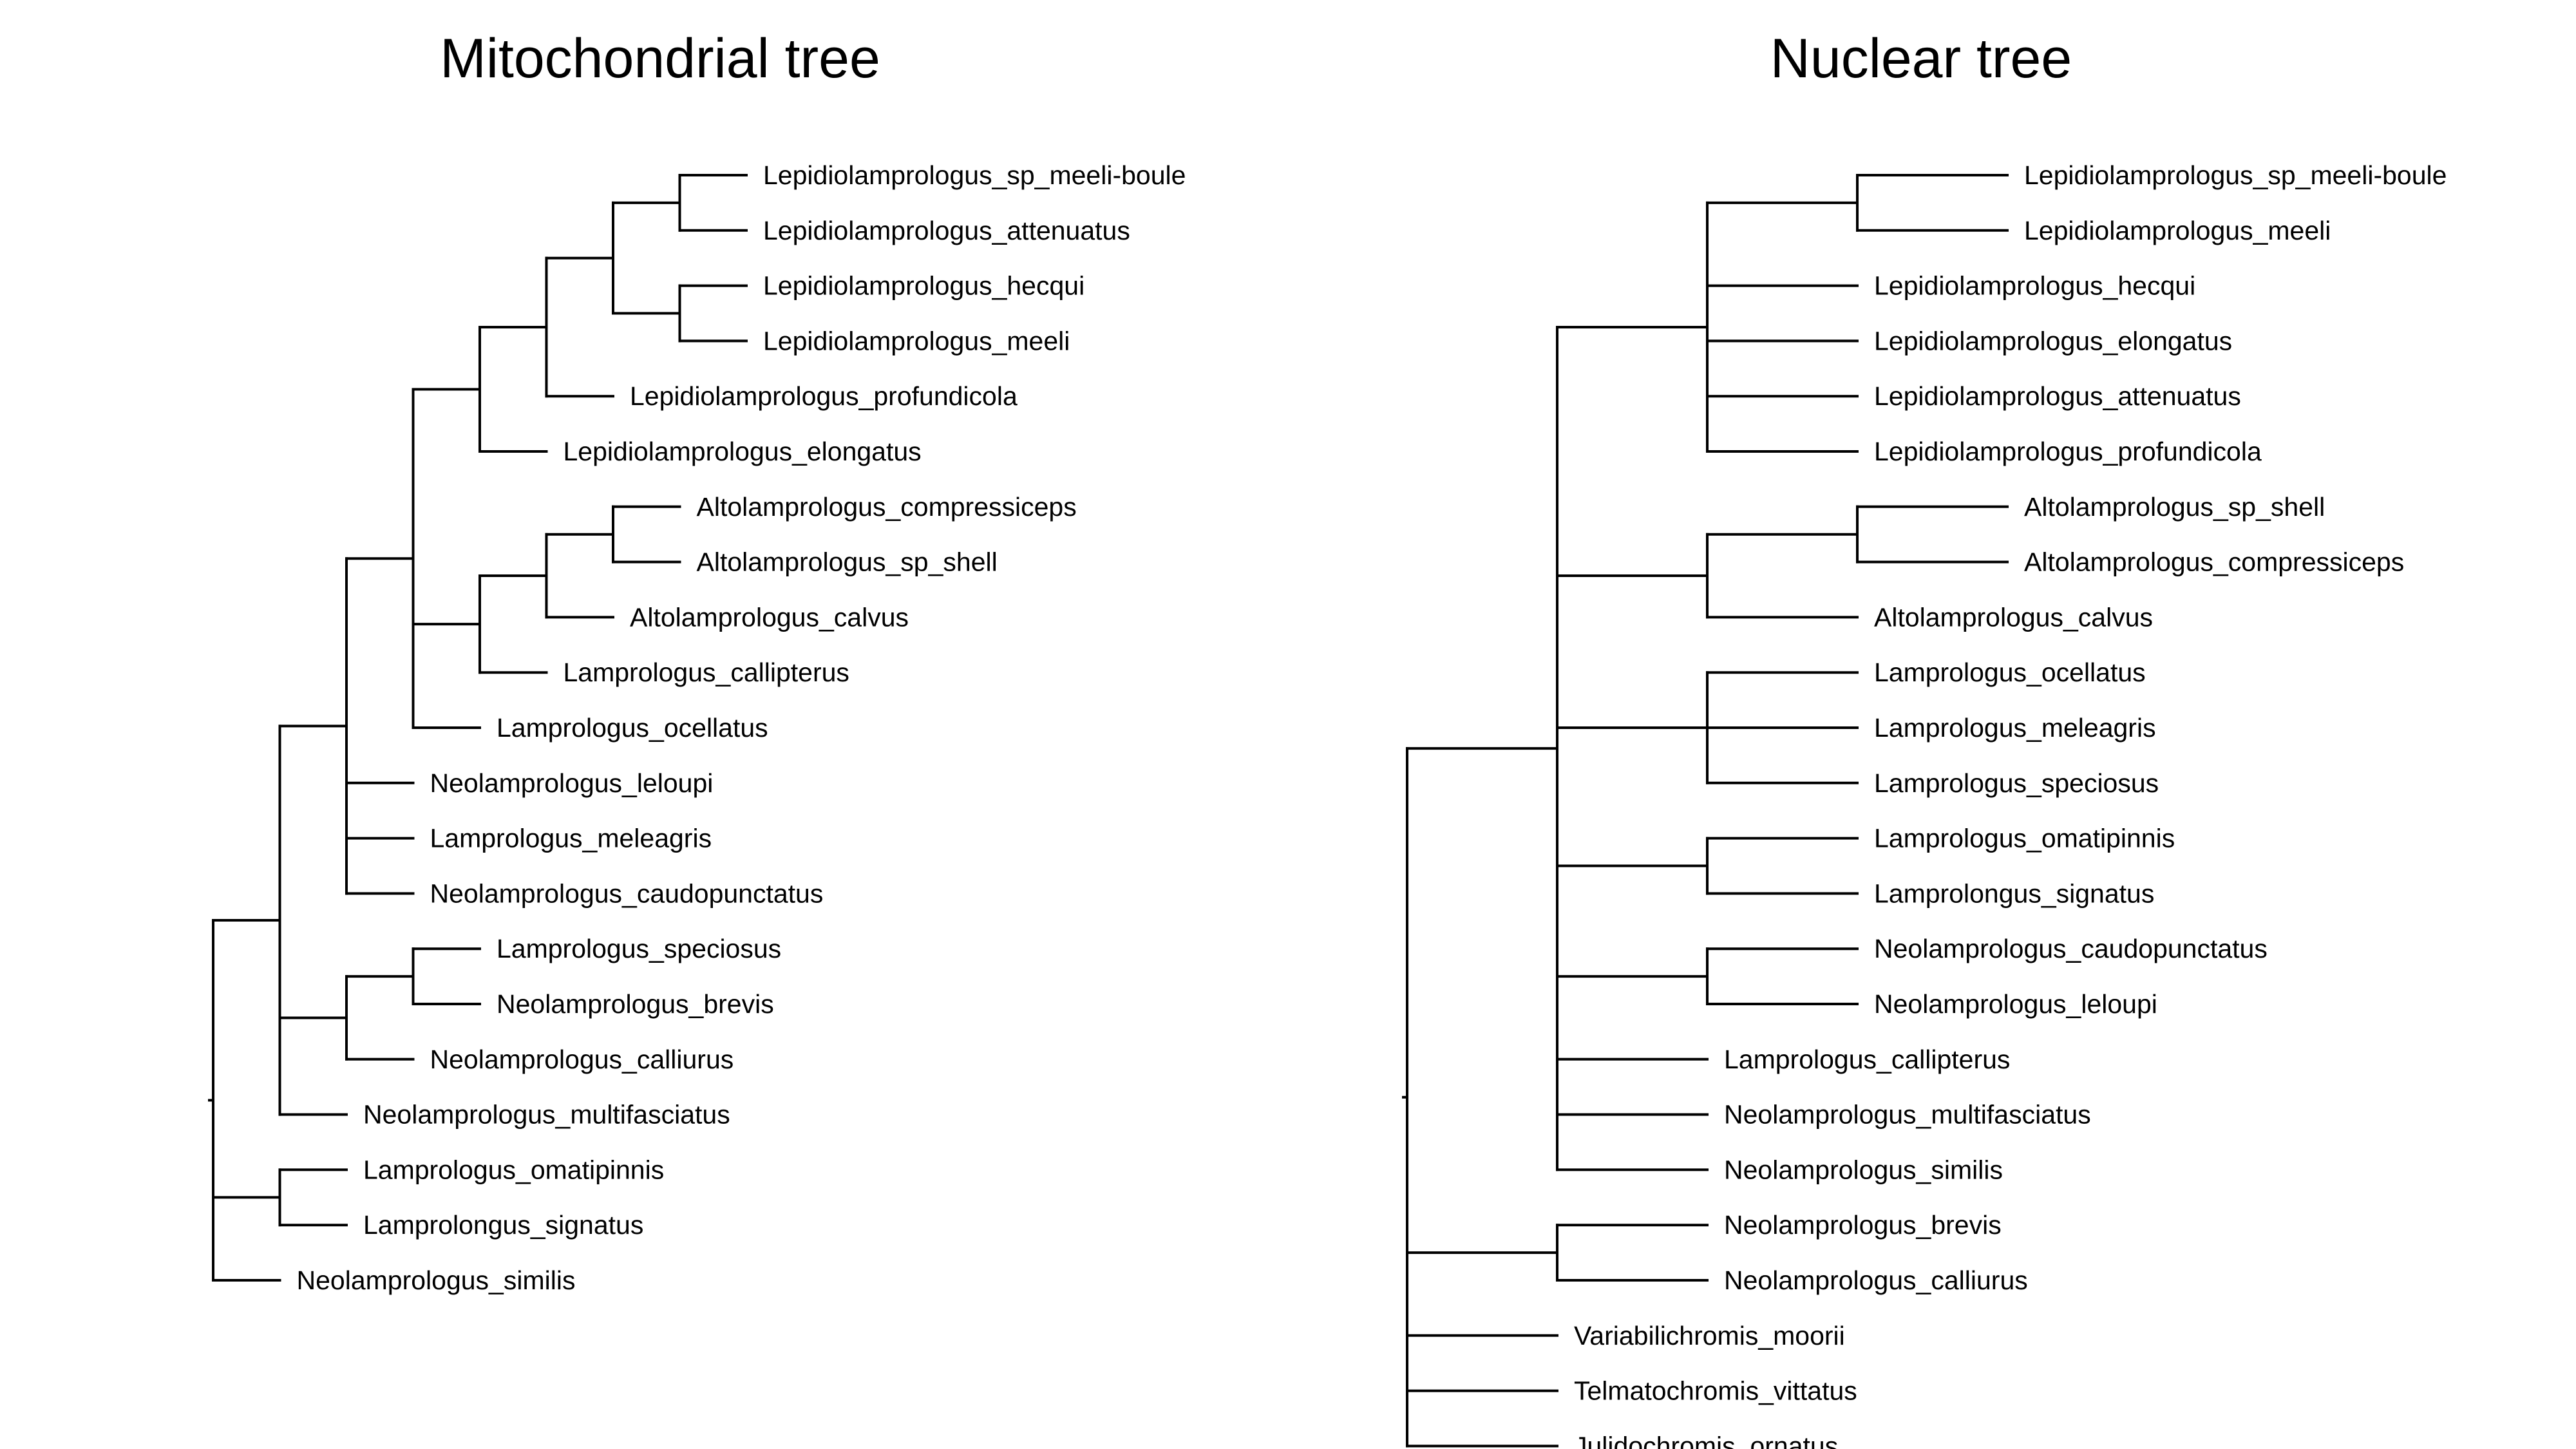  I want to click on mitochondrial-leaf-label-neolamprologus-caudopunctatus: Neolamprologus_caudopunctatus, so click(627, 893).